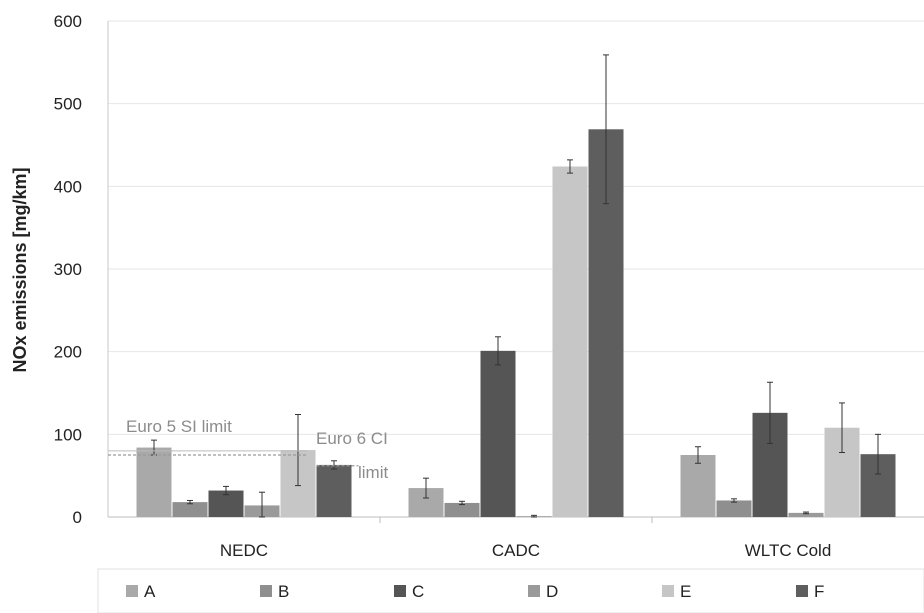 This screenshot has height=613, width=924. What do you see at coordinates (418, 591) in the screenshot?
I see `legend-label: C` at bounding box center [418, 591].